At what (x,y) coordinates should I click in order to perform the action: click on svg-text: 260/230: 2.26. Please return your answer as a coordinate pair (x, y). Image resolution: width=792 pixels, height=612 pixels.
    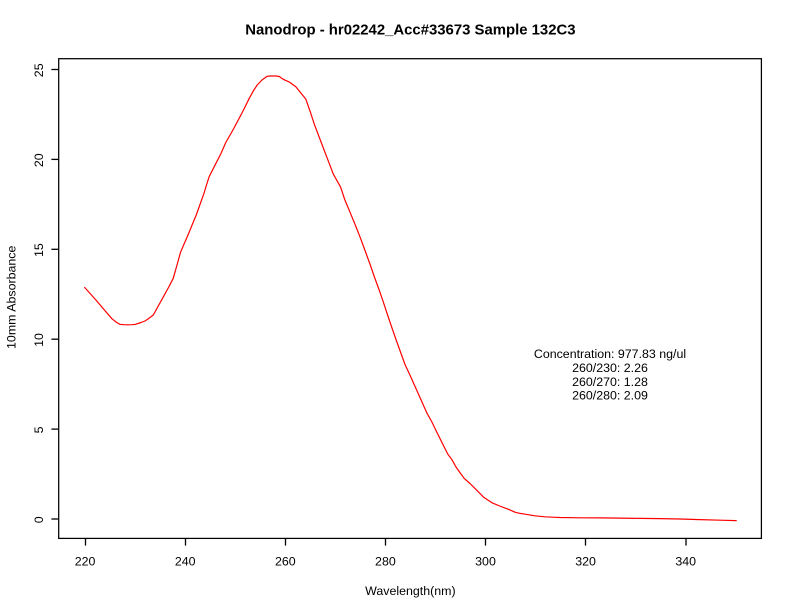
    Looking at the image, I should click on (610, 368).